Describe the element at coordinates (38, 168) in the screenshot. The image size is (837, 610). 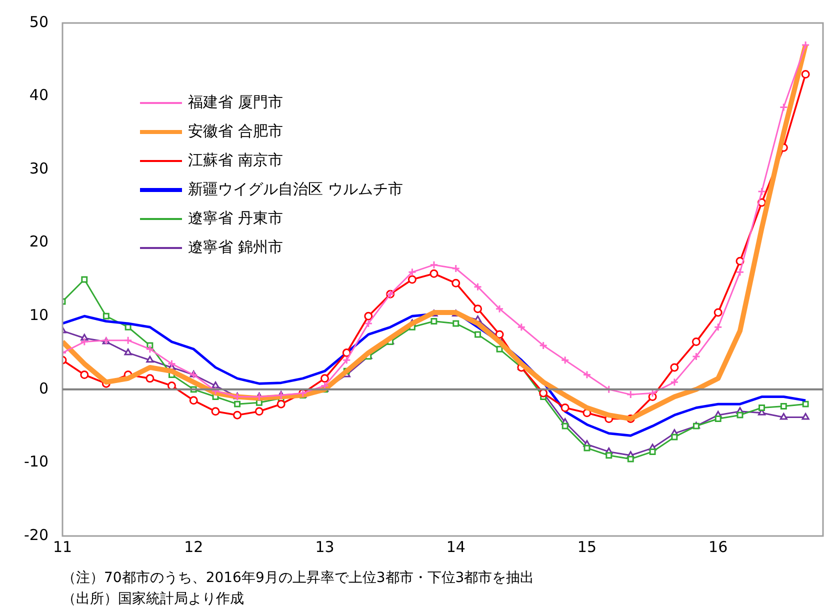
I see `y-tick-label: 30` at that location.